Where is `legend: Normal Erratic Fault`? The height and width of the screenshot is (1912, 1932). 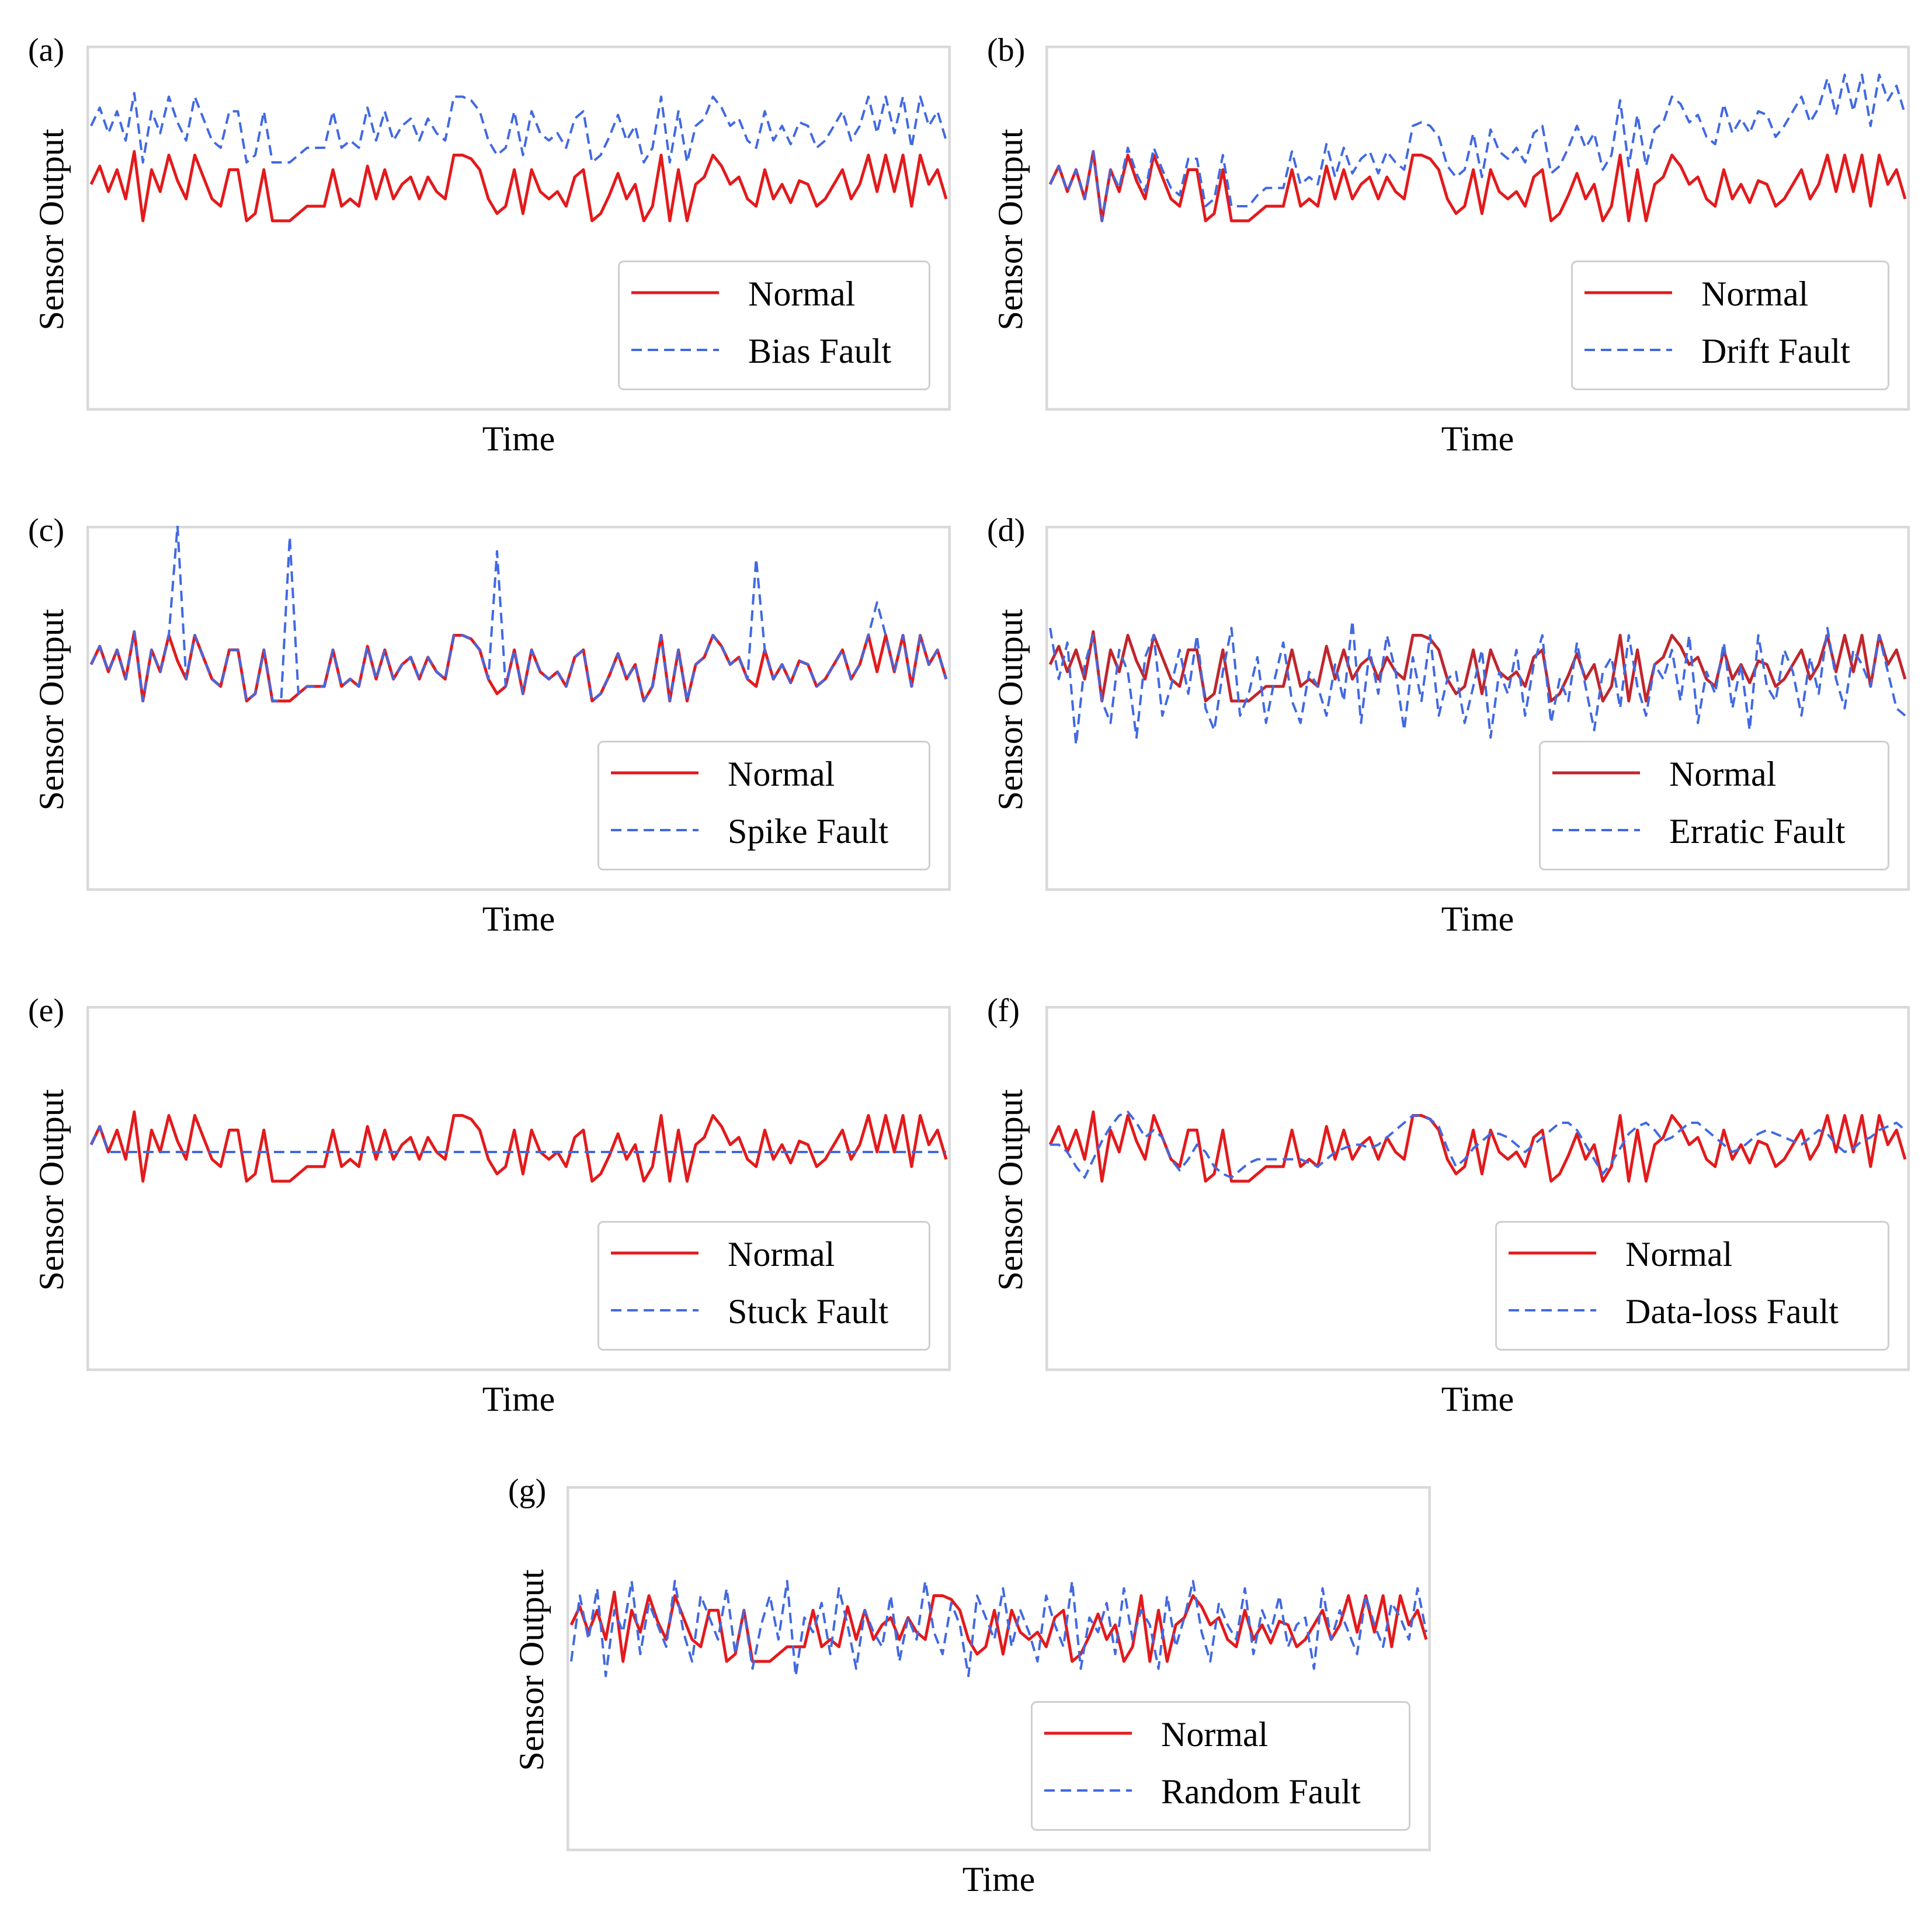
legend: Normal Erratic Fault is located at coordinates (1714, 805).